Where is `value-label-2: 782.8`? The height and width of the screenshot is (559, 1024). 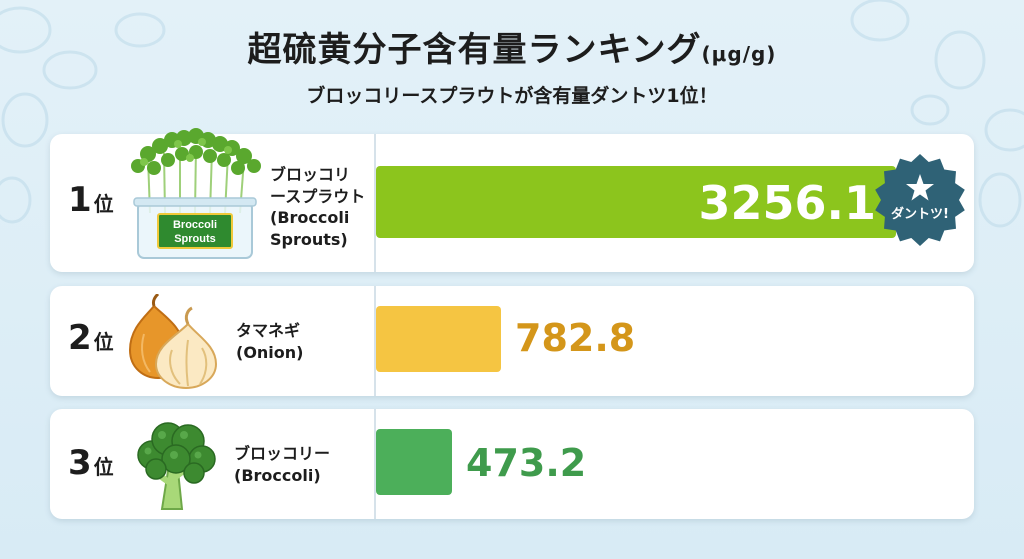 value-label-2: 782.8 is located at coordinates (575, 338).